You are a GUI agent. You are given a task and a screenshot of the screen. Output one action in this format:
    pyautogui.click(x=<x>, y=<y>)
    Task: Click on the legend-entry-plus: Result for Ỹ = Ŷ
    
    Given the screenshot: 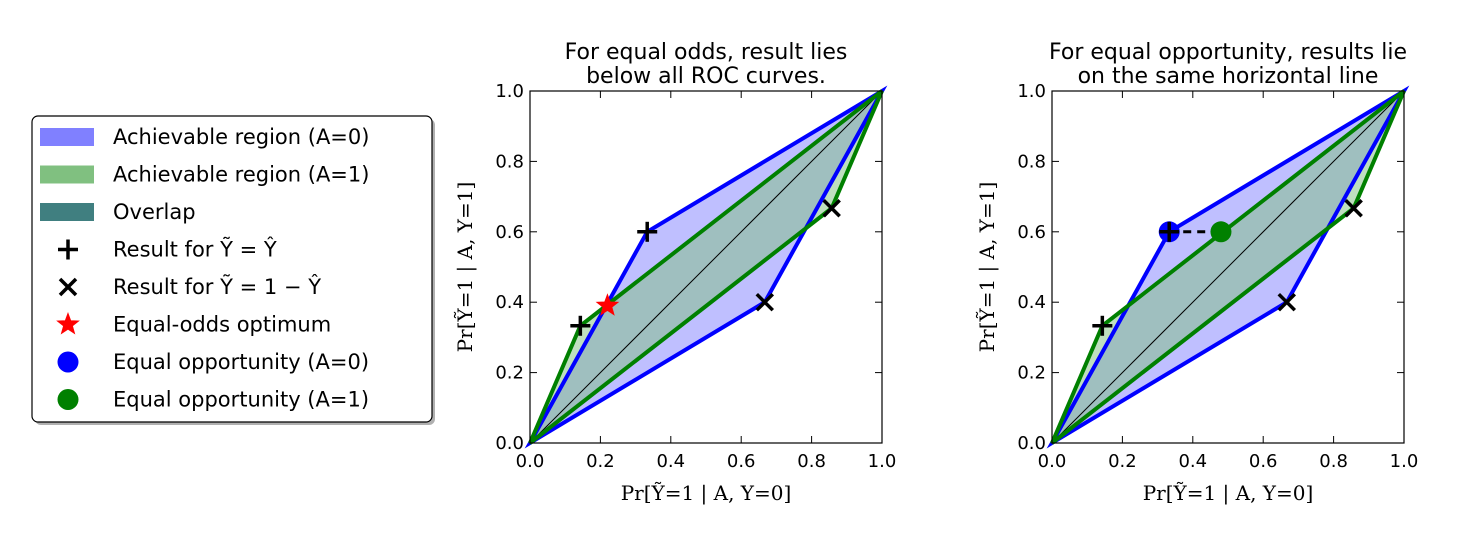 What is the action you would take?
    pyautogui.click(x=167, y=249)
    